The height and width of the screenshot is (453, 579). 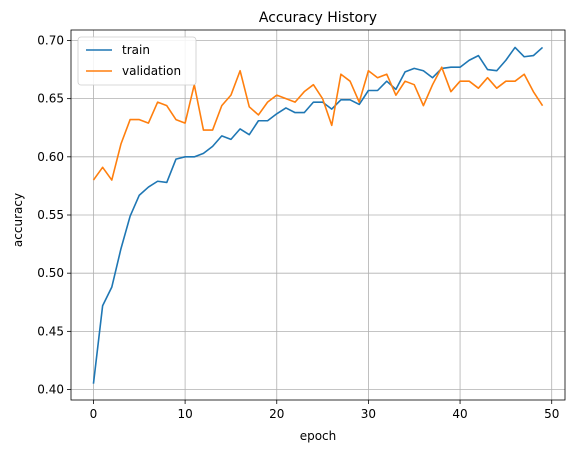 I want to click on x-tick-label: 50, so click(x=551, y=414).